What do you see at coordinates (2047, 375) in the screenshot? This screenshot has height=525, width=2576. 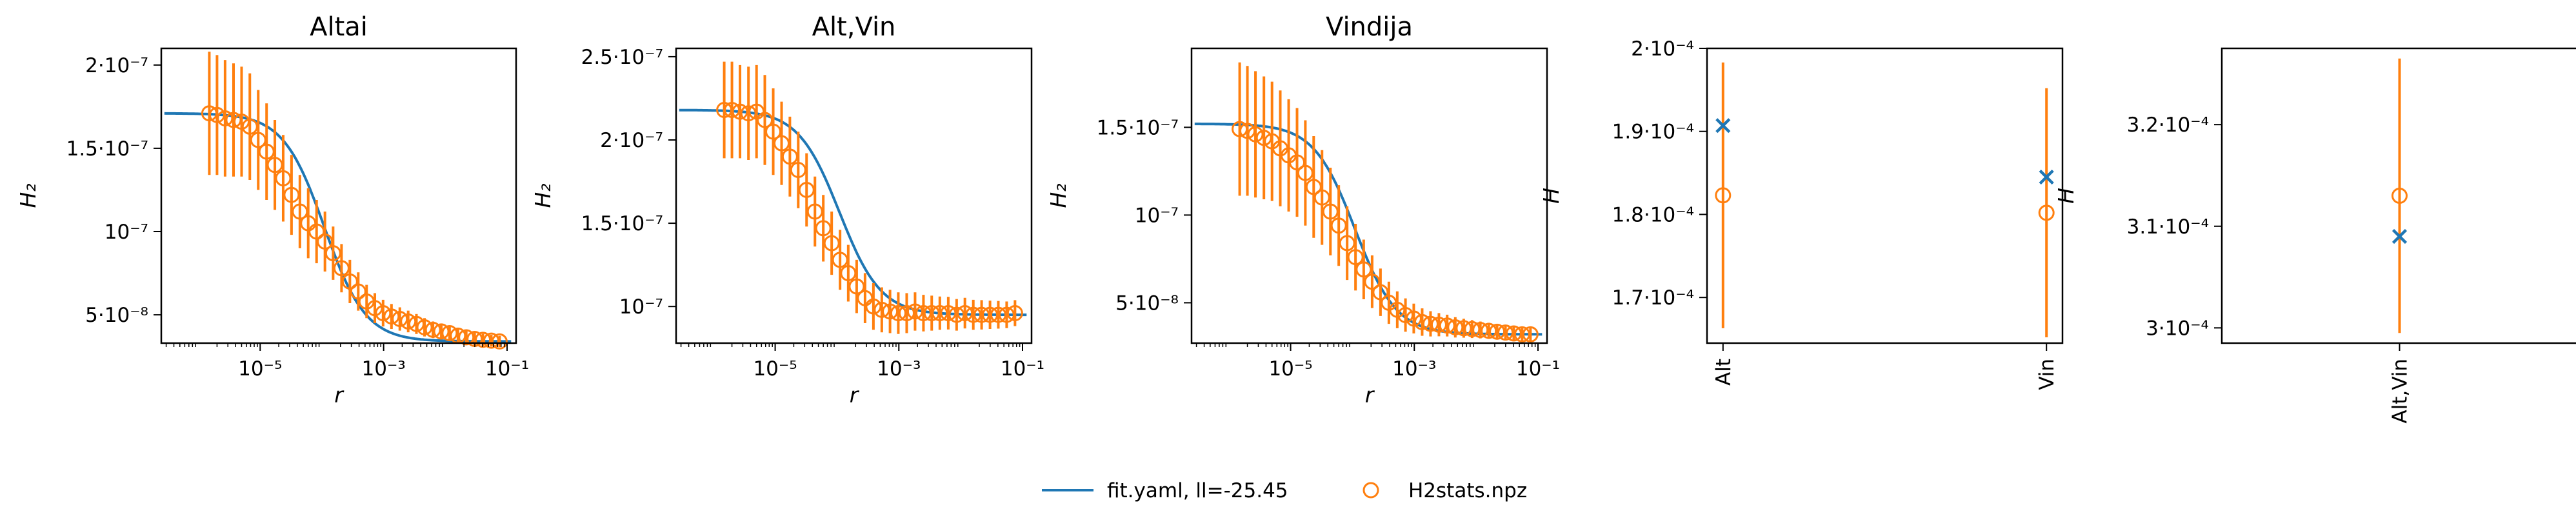 I see `x-tick-label: Vin` at bounding box center [2047, 375].